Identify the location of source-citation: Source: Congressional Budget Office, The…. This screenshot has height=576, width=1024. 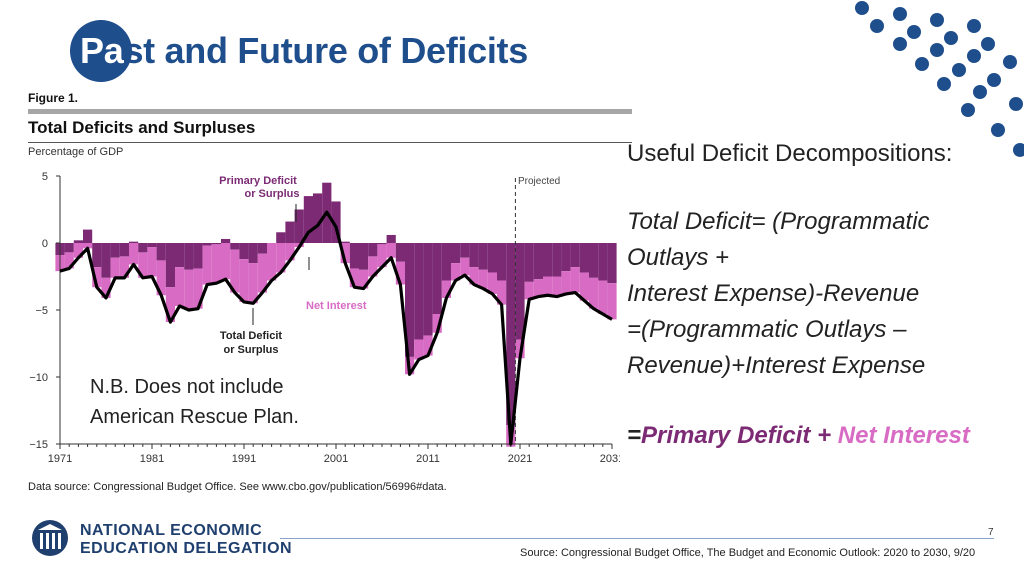
(748, 553).